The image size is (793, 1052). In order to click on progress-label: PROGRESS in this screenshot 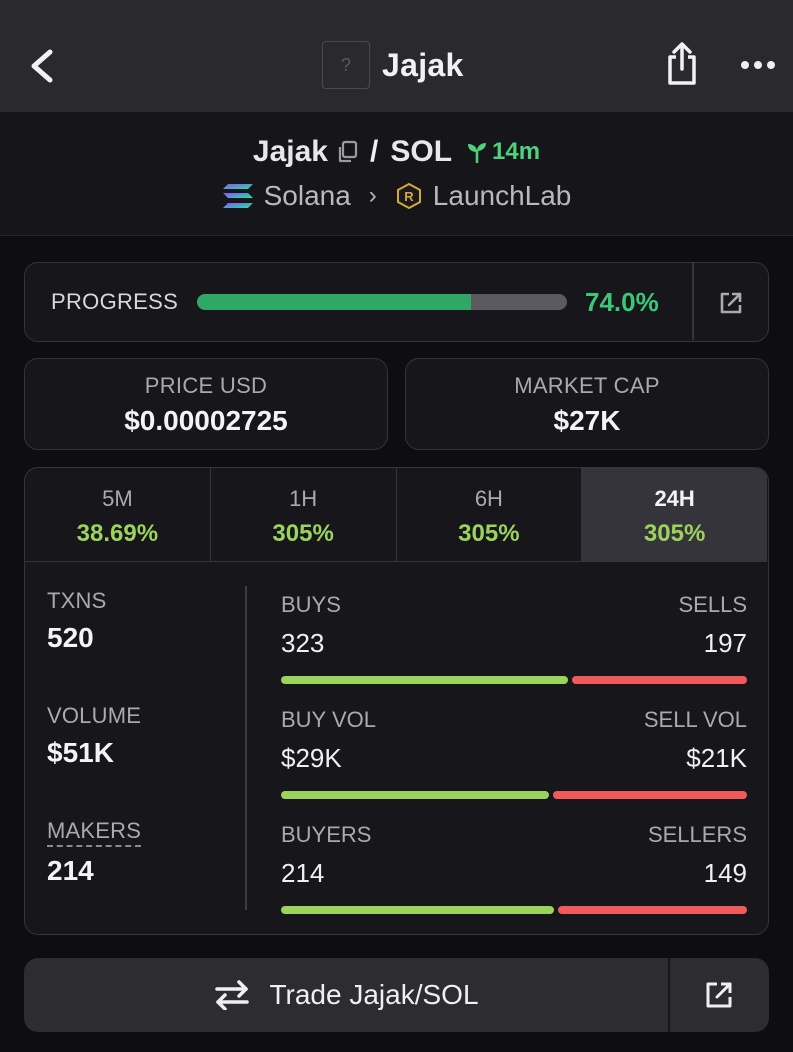, I will do `click(115, 301)`.